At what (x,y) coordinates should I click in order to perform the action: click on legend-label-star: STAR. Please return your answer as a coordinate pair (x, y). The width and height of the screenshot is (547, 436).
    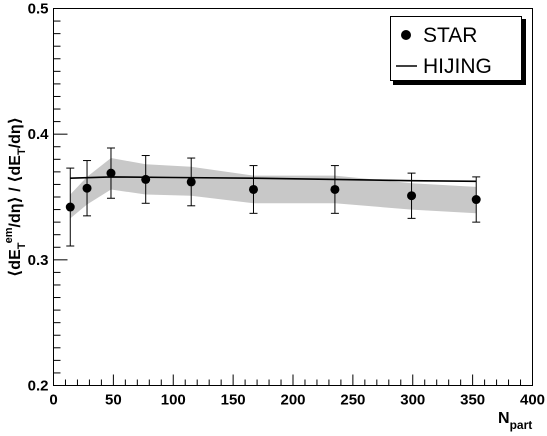
    Looking at the image, I should click on (450, 35).